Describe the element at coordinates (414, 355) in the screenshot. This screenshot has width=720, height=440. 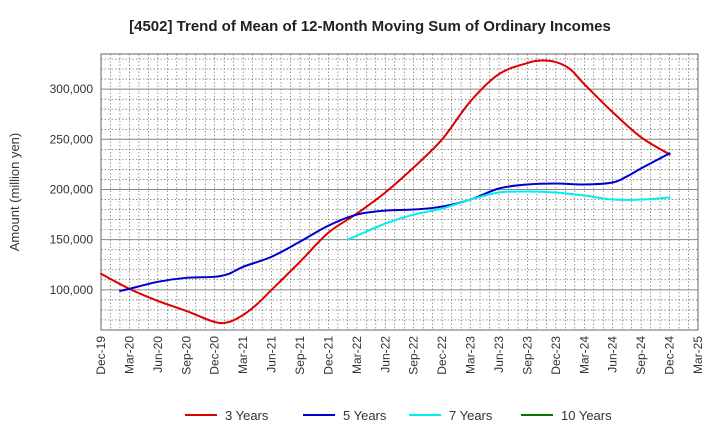
I see `x-tick-label: Sep-22` at that location.